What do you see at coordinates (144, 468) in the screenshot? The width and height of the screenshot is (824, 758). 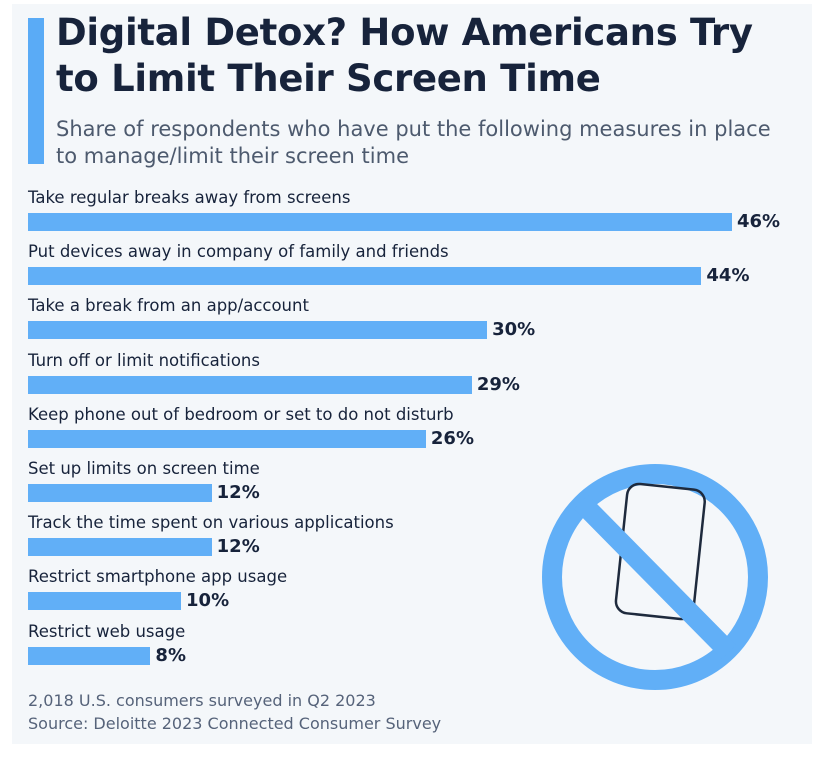 I see `bar-label: Set up limits on screen time` at bounding box center [144, 468].